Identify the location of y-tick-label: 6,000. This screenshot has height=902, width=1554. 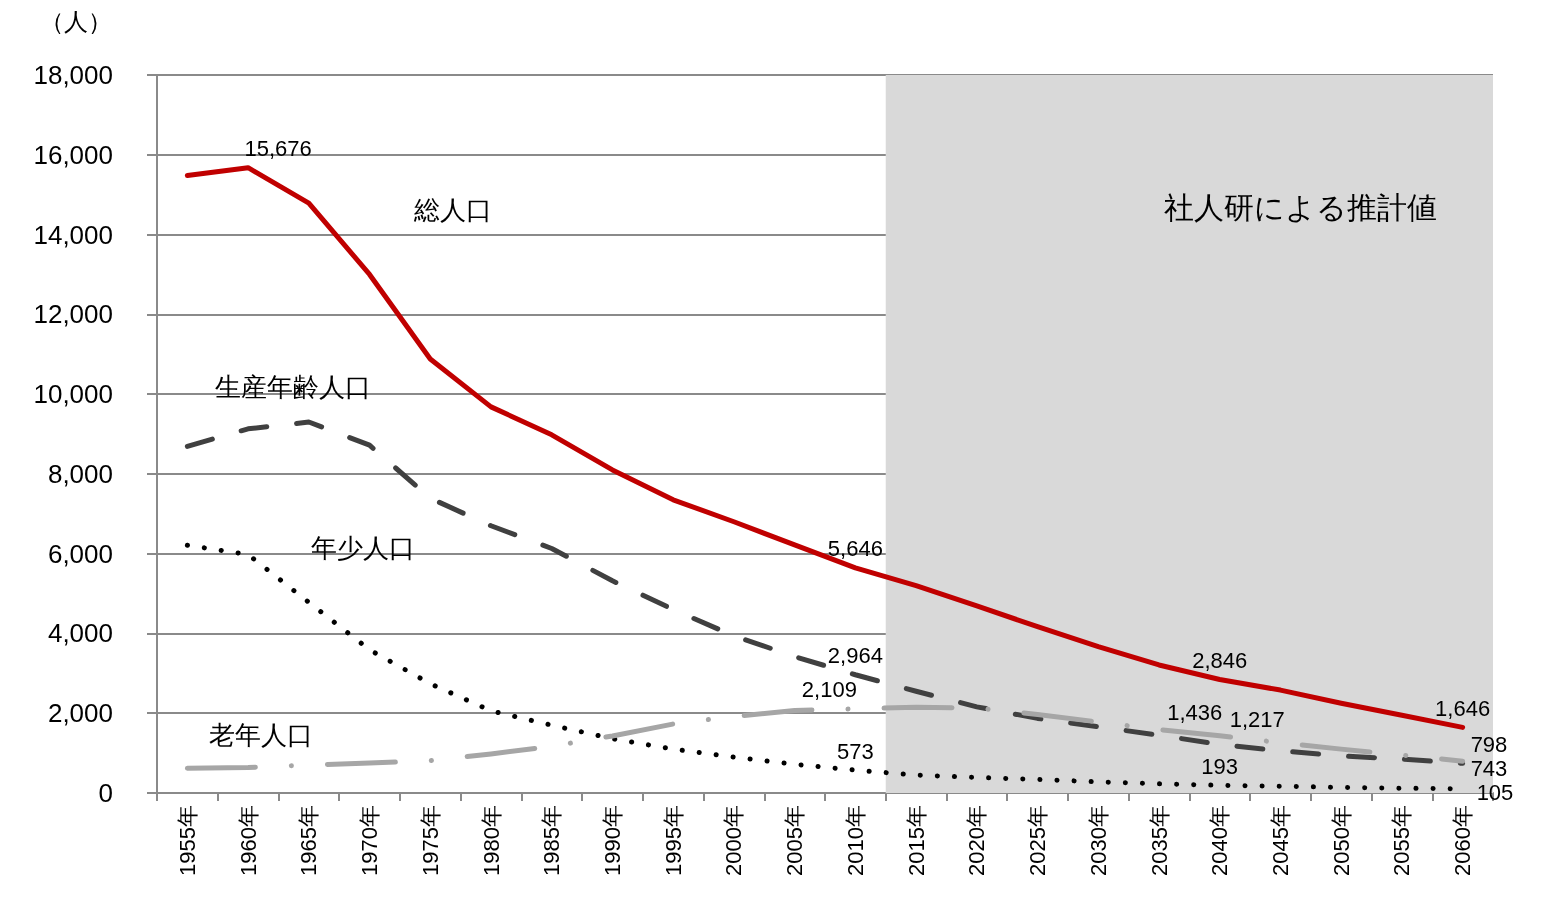
(80, 553).